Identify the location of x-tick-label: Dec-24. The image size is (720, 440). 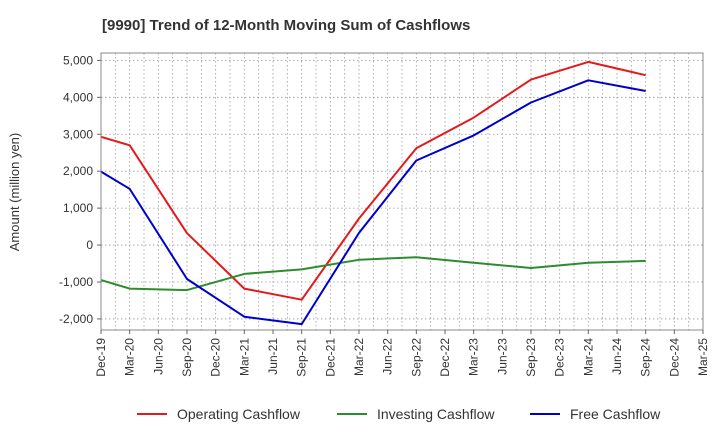
(674, 357).